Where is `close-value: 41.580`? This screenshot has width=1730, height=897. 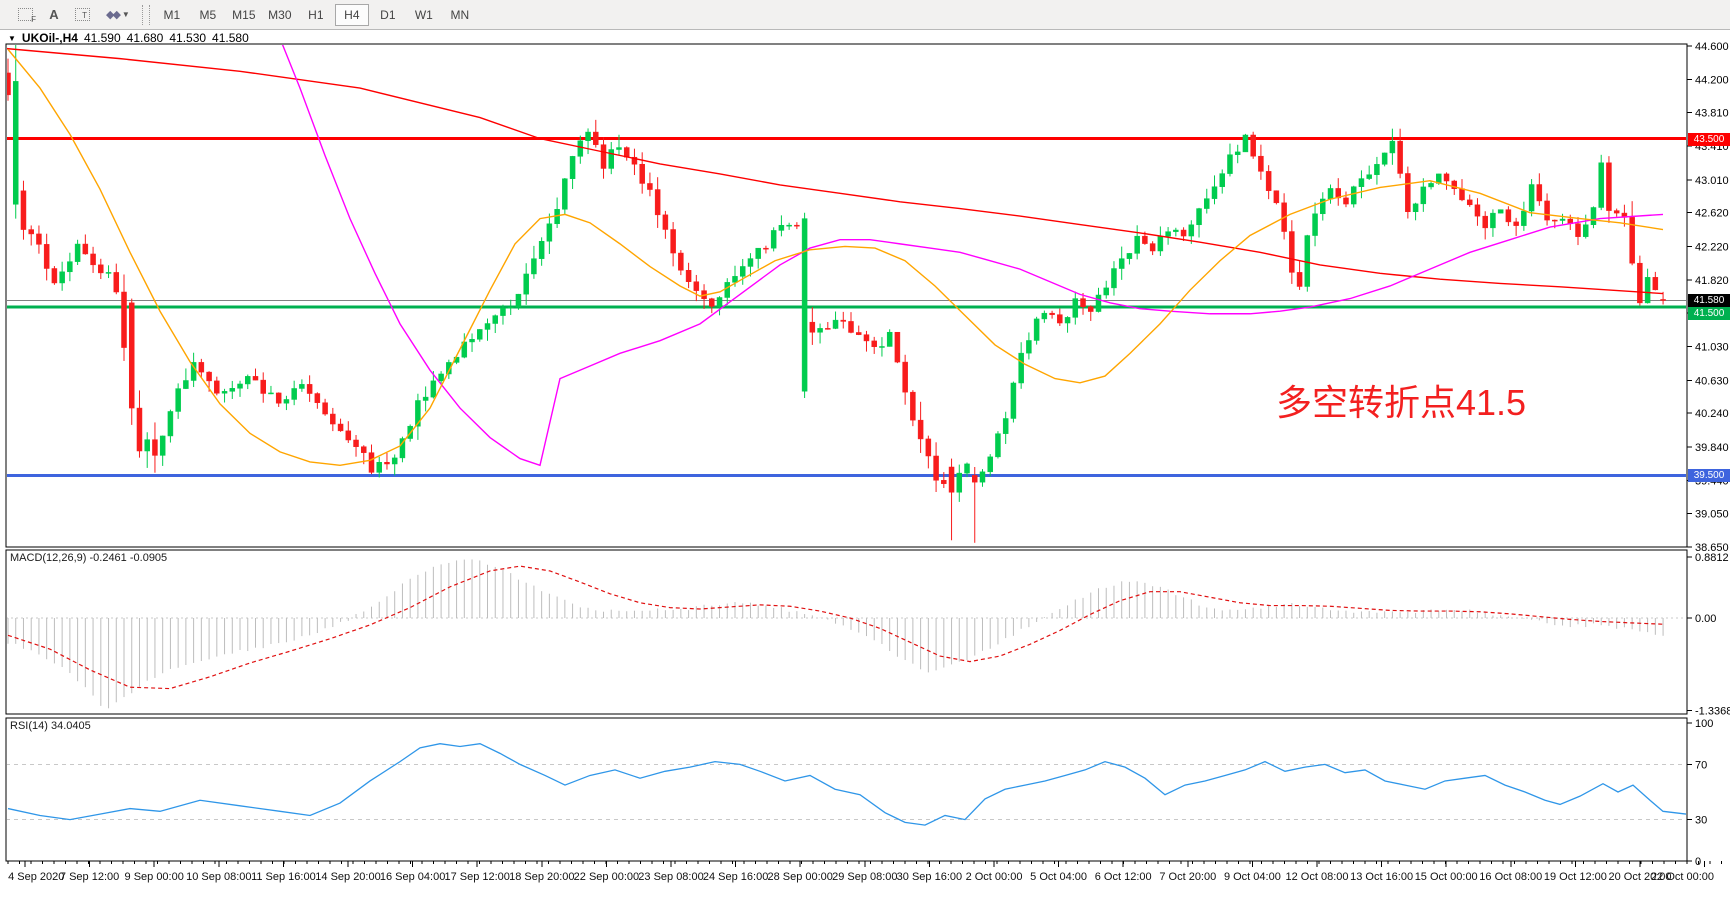 close-value: 41.580 is located at coordinates (230, 38).